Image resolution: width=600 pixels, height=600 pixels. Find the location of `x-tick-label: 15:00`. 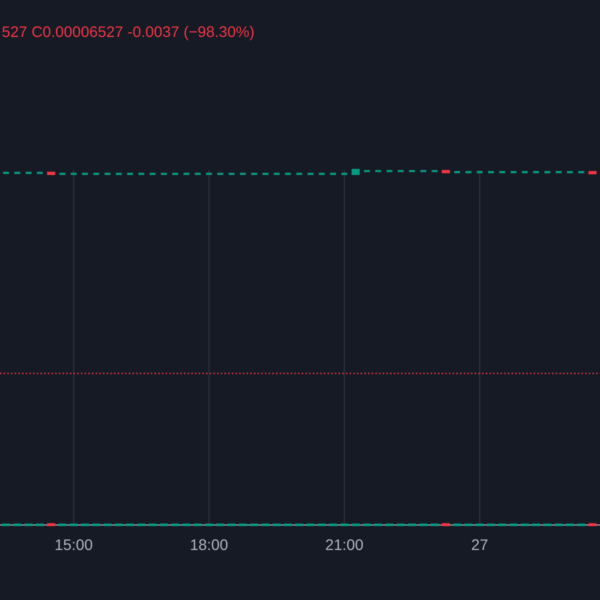

x-tick-label: 15:00 is located at coordinates (74, 544).